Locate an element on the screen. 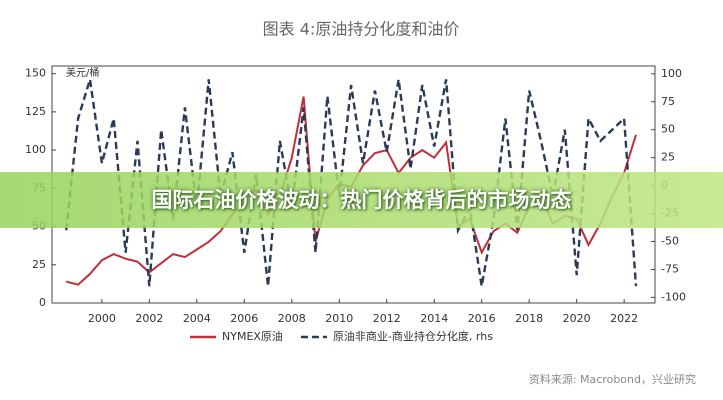 Image resolution: width=723 pixels, height=400 pixels. legend-label: NYMEX原油 is located at coordinates (252, 336).